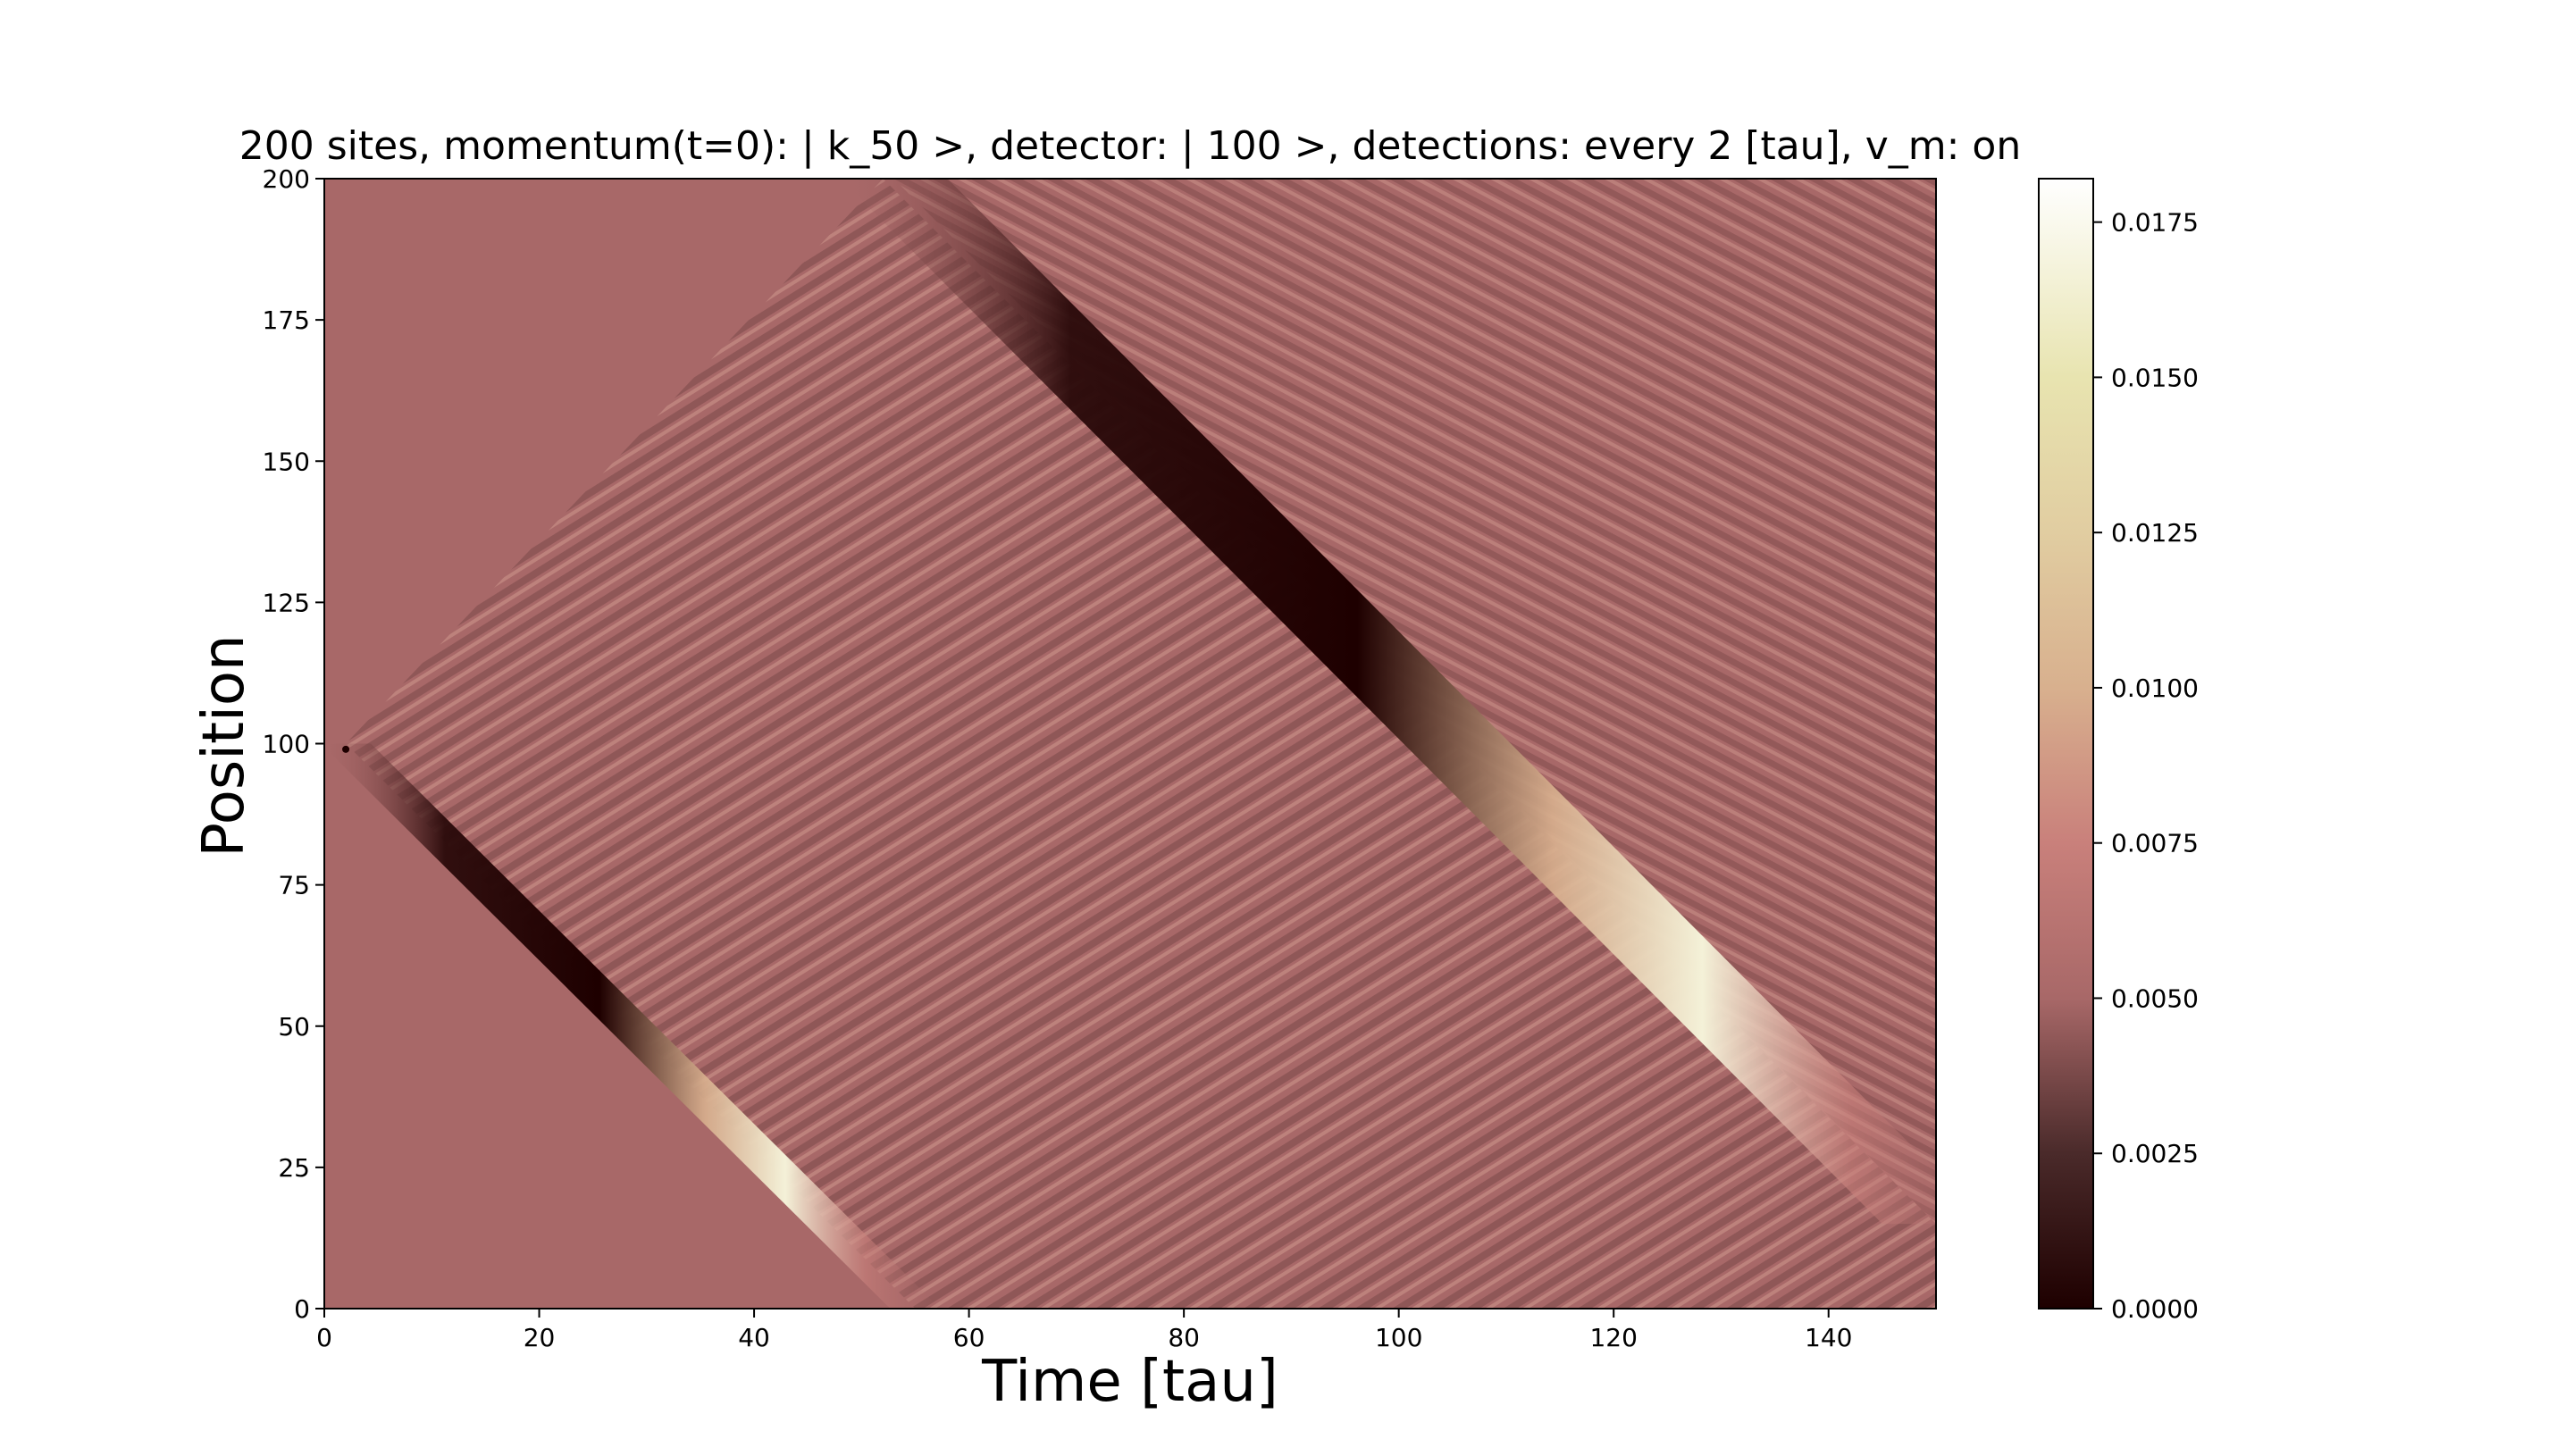 This screenshot has height=1456, width=2573. I want to click on x-tick-label: 20, so click(540, 1337).